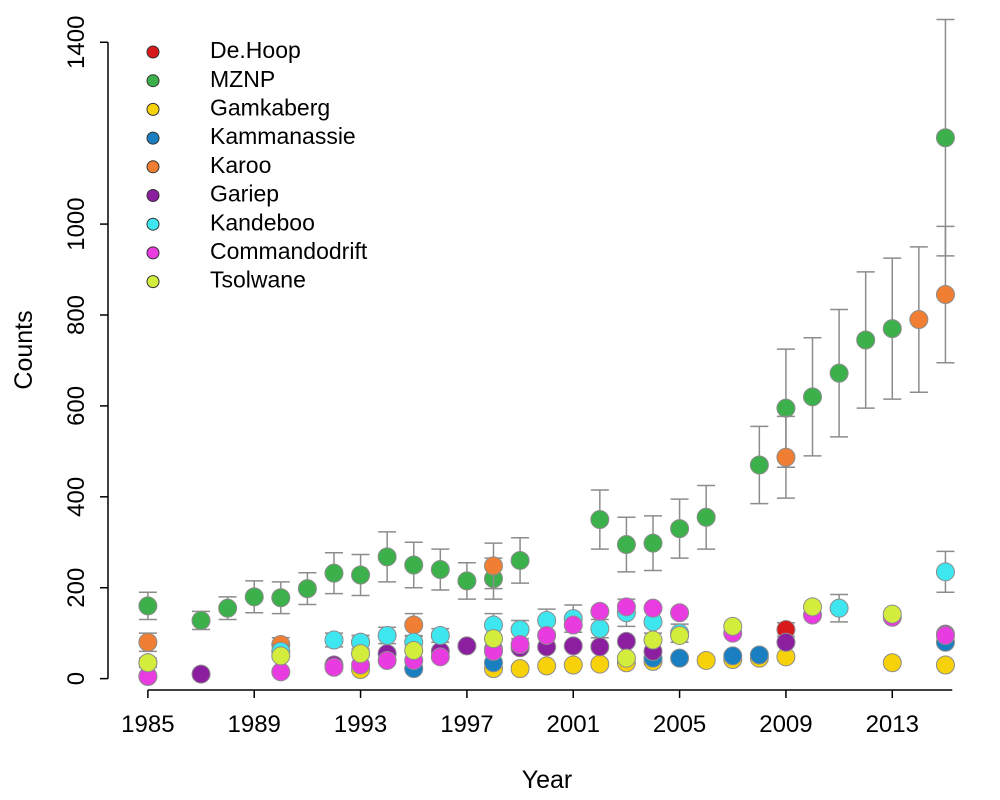 Image resolution: width=1000 pixels, height=800 pixels. I want to click on legend-label: Gariep, so click(244, 194).